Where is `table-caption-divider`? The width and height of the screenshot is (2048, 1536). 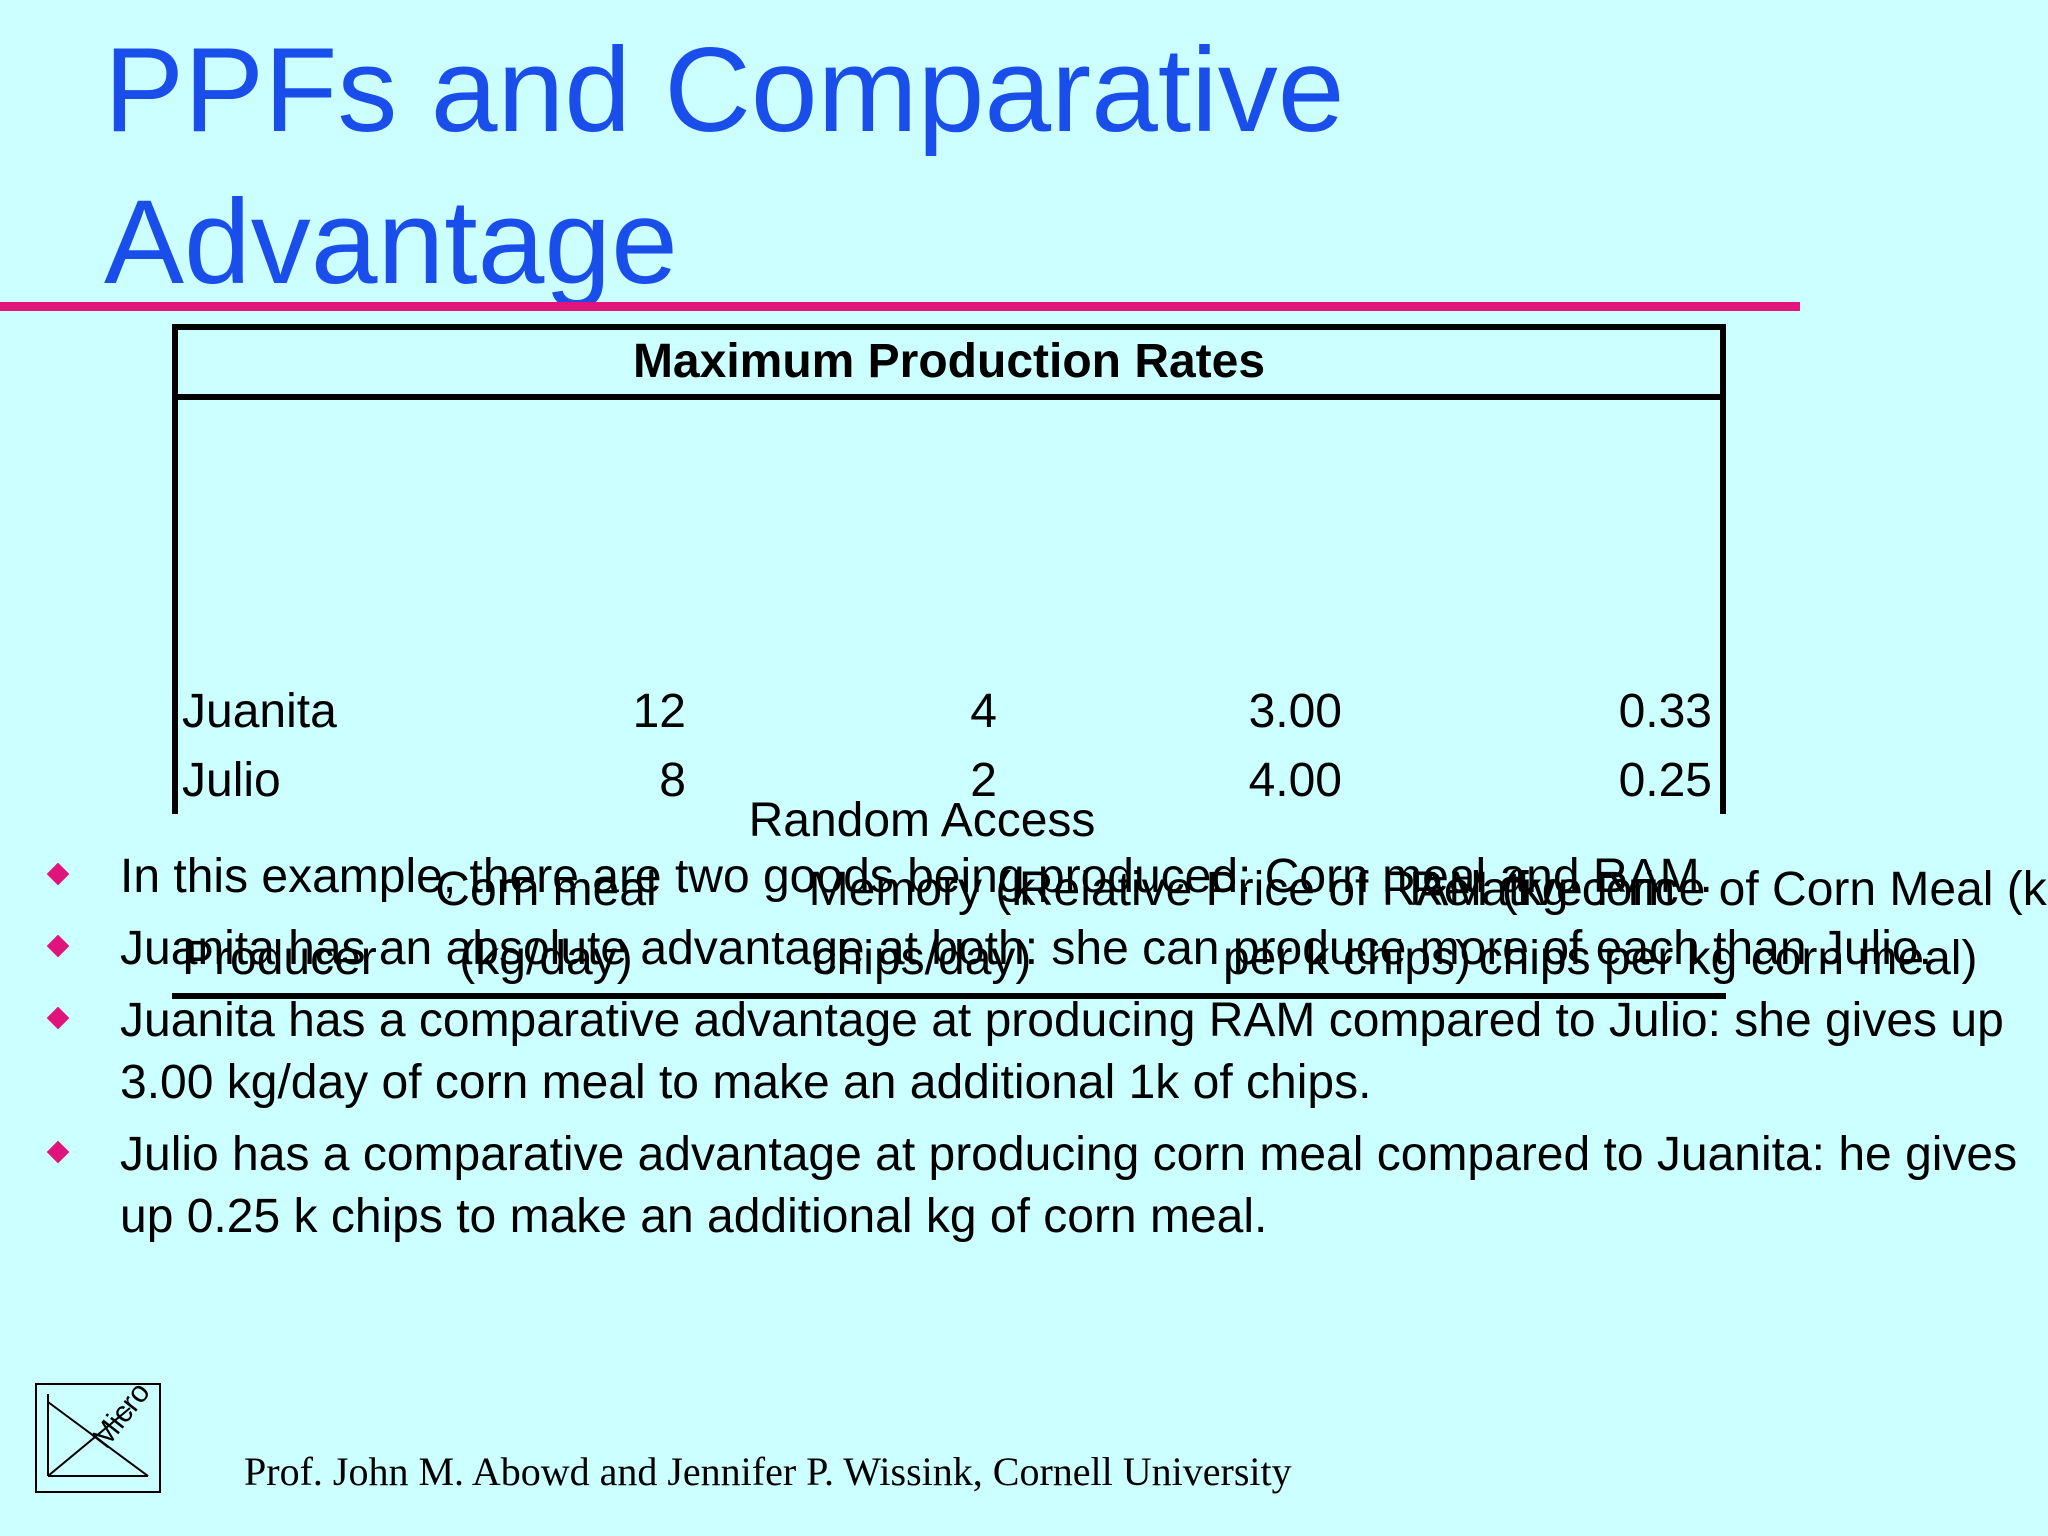
table-caption-divider is located at coordinates (949, 397).